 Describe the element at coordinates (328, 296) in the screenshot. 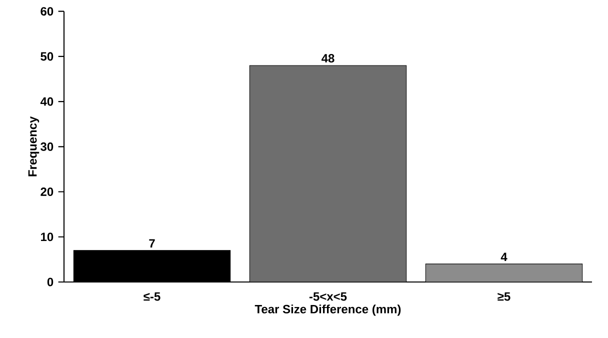

I see `x-tick-label: -5<x<5` at that location.